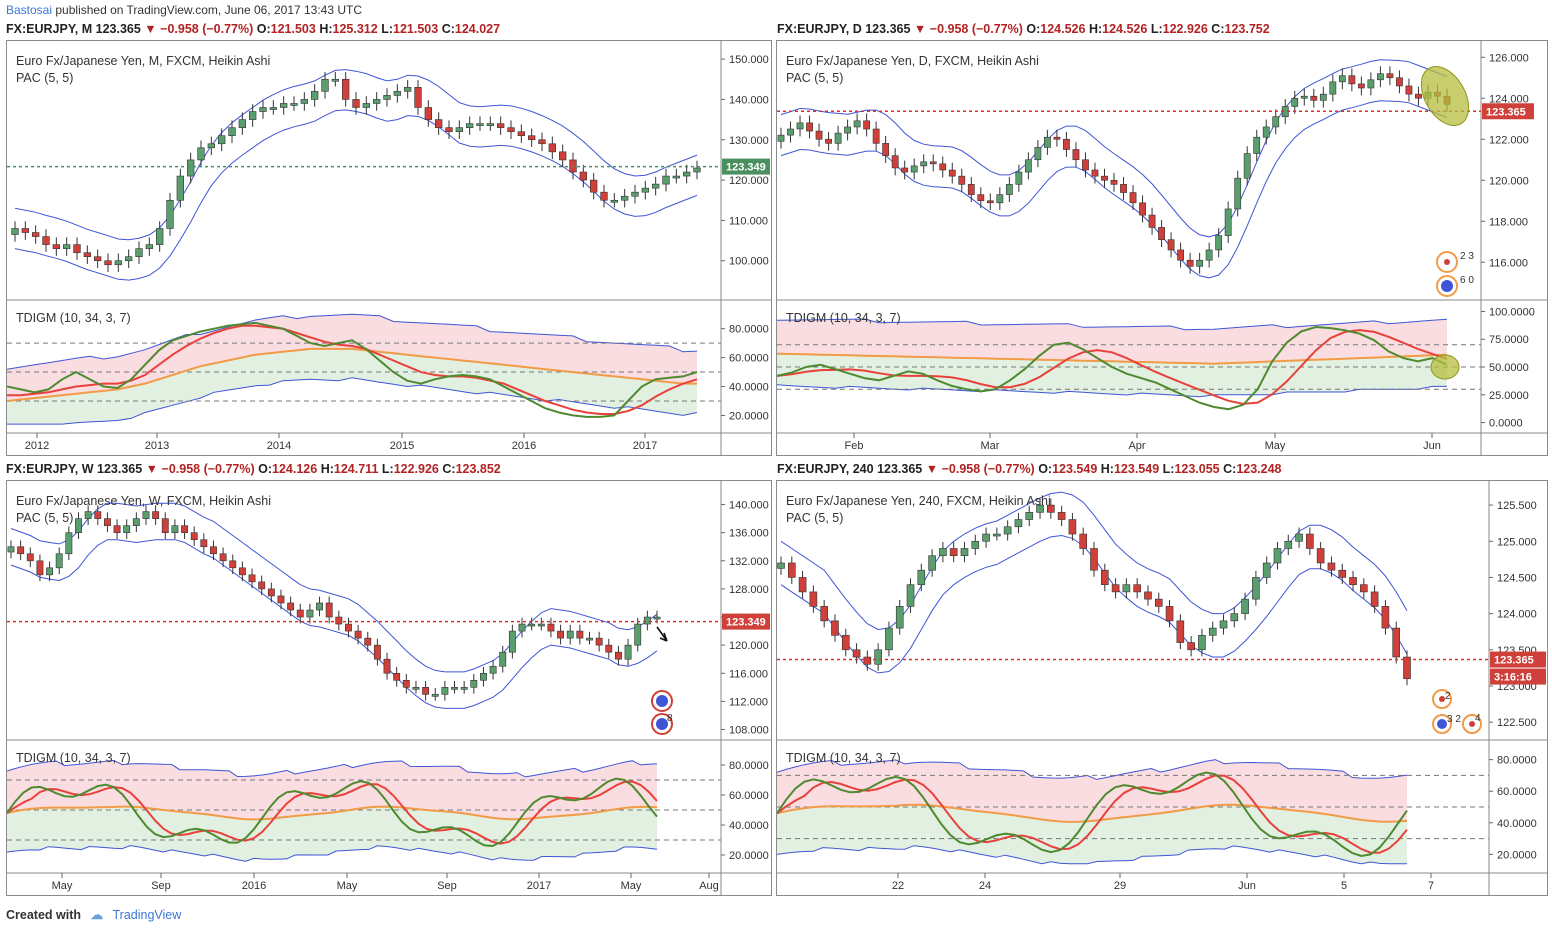  I want to click on down-arrow-icon: ▼, so click(932, 469).